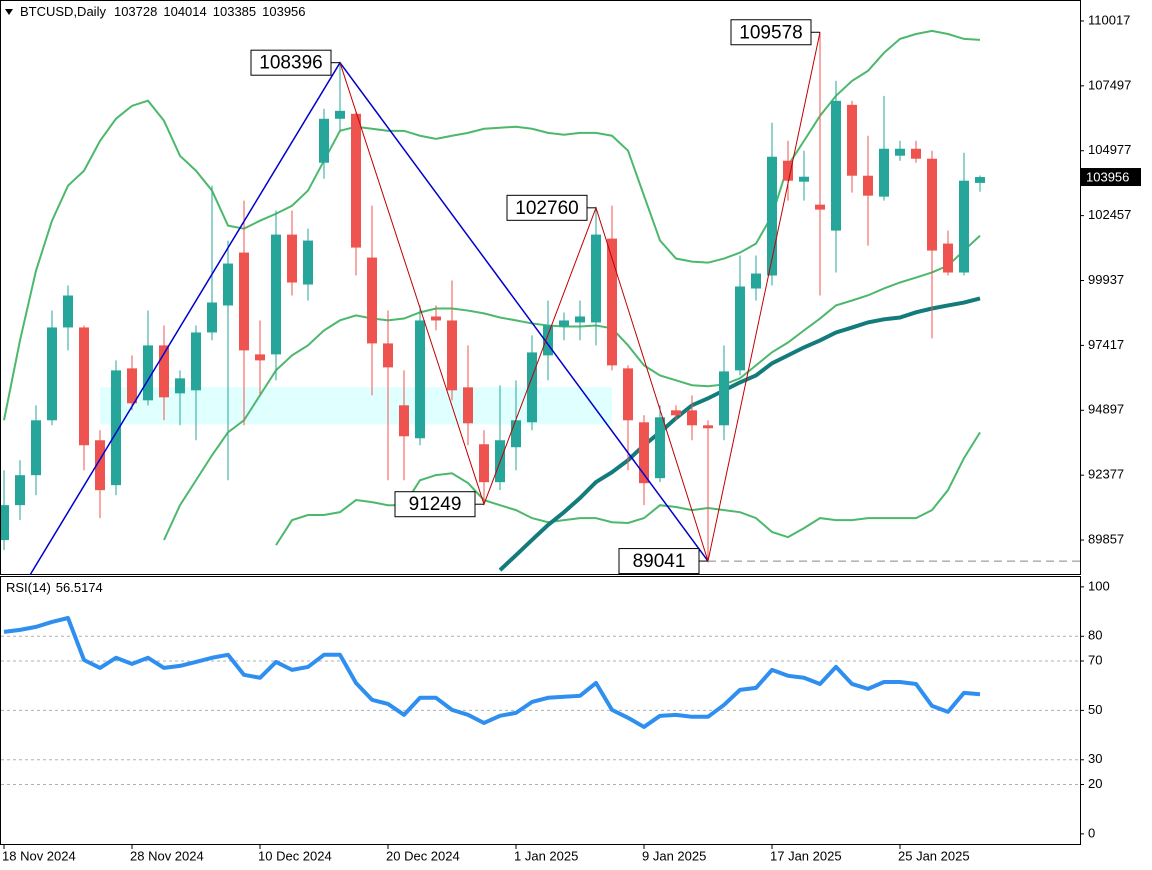  I want to click on header-high: 104014, so click(184, 11).